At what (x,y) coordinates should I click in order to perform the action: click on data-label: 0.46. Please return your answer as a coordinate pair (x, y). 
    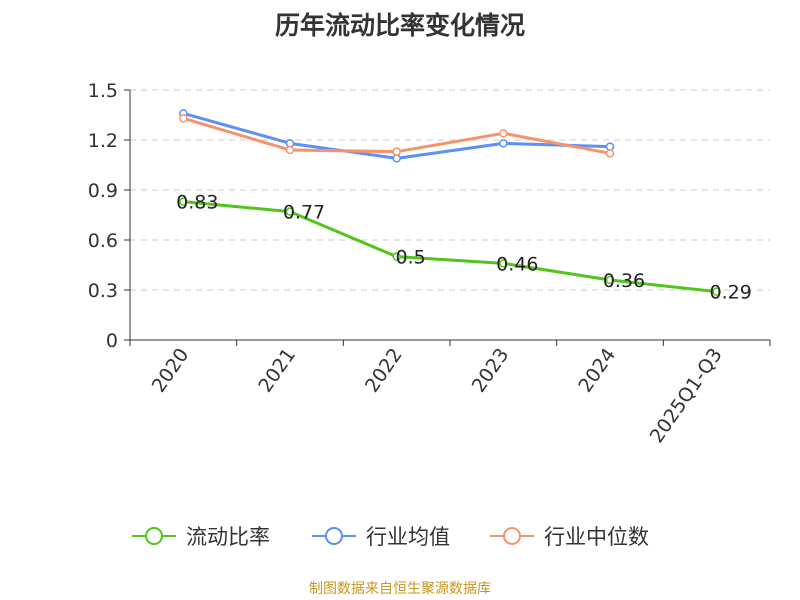
    Looking at the image, I should click on (517, 264).